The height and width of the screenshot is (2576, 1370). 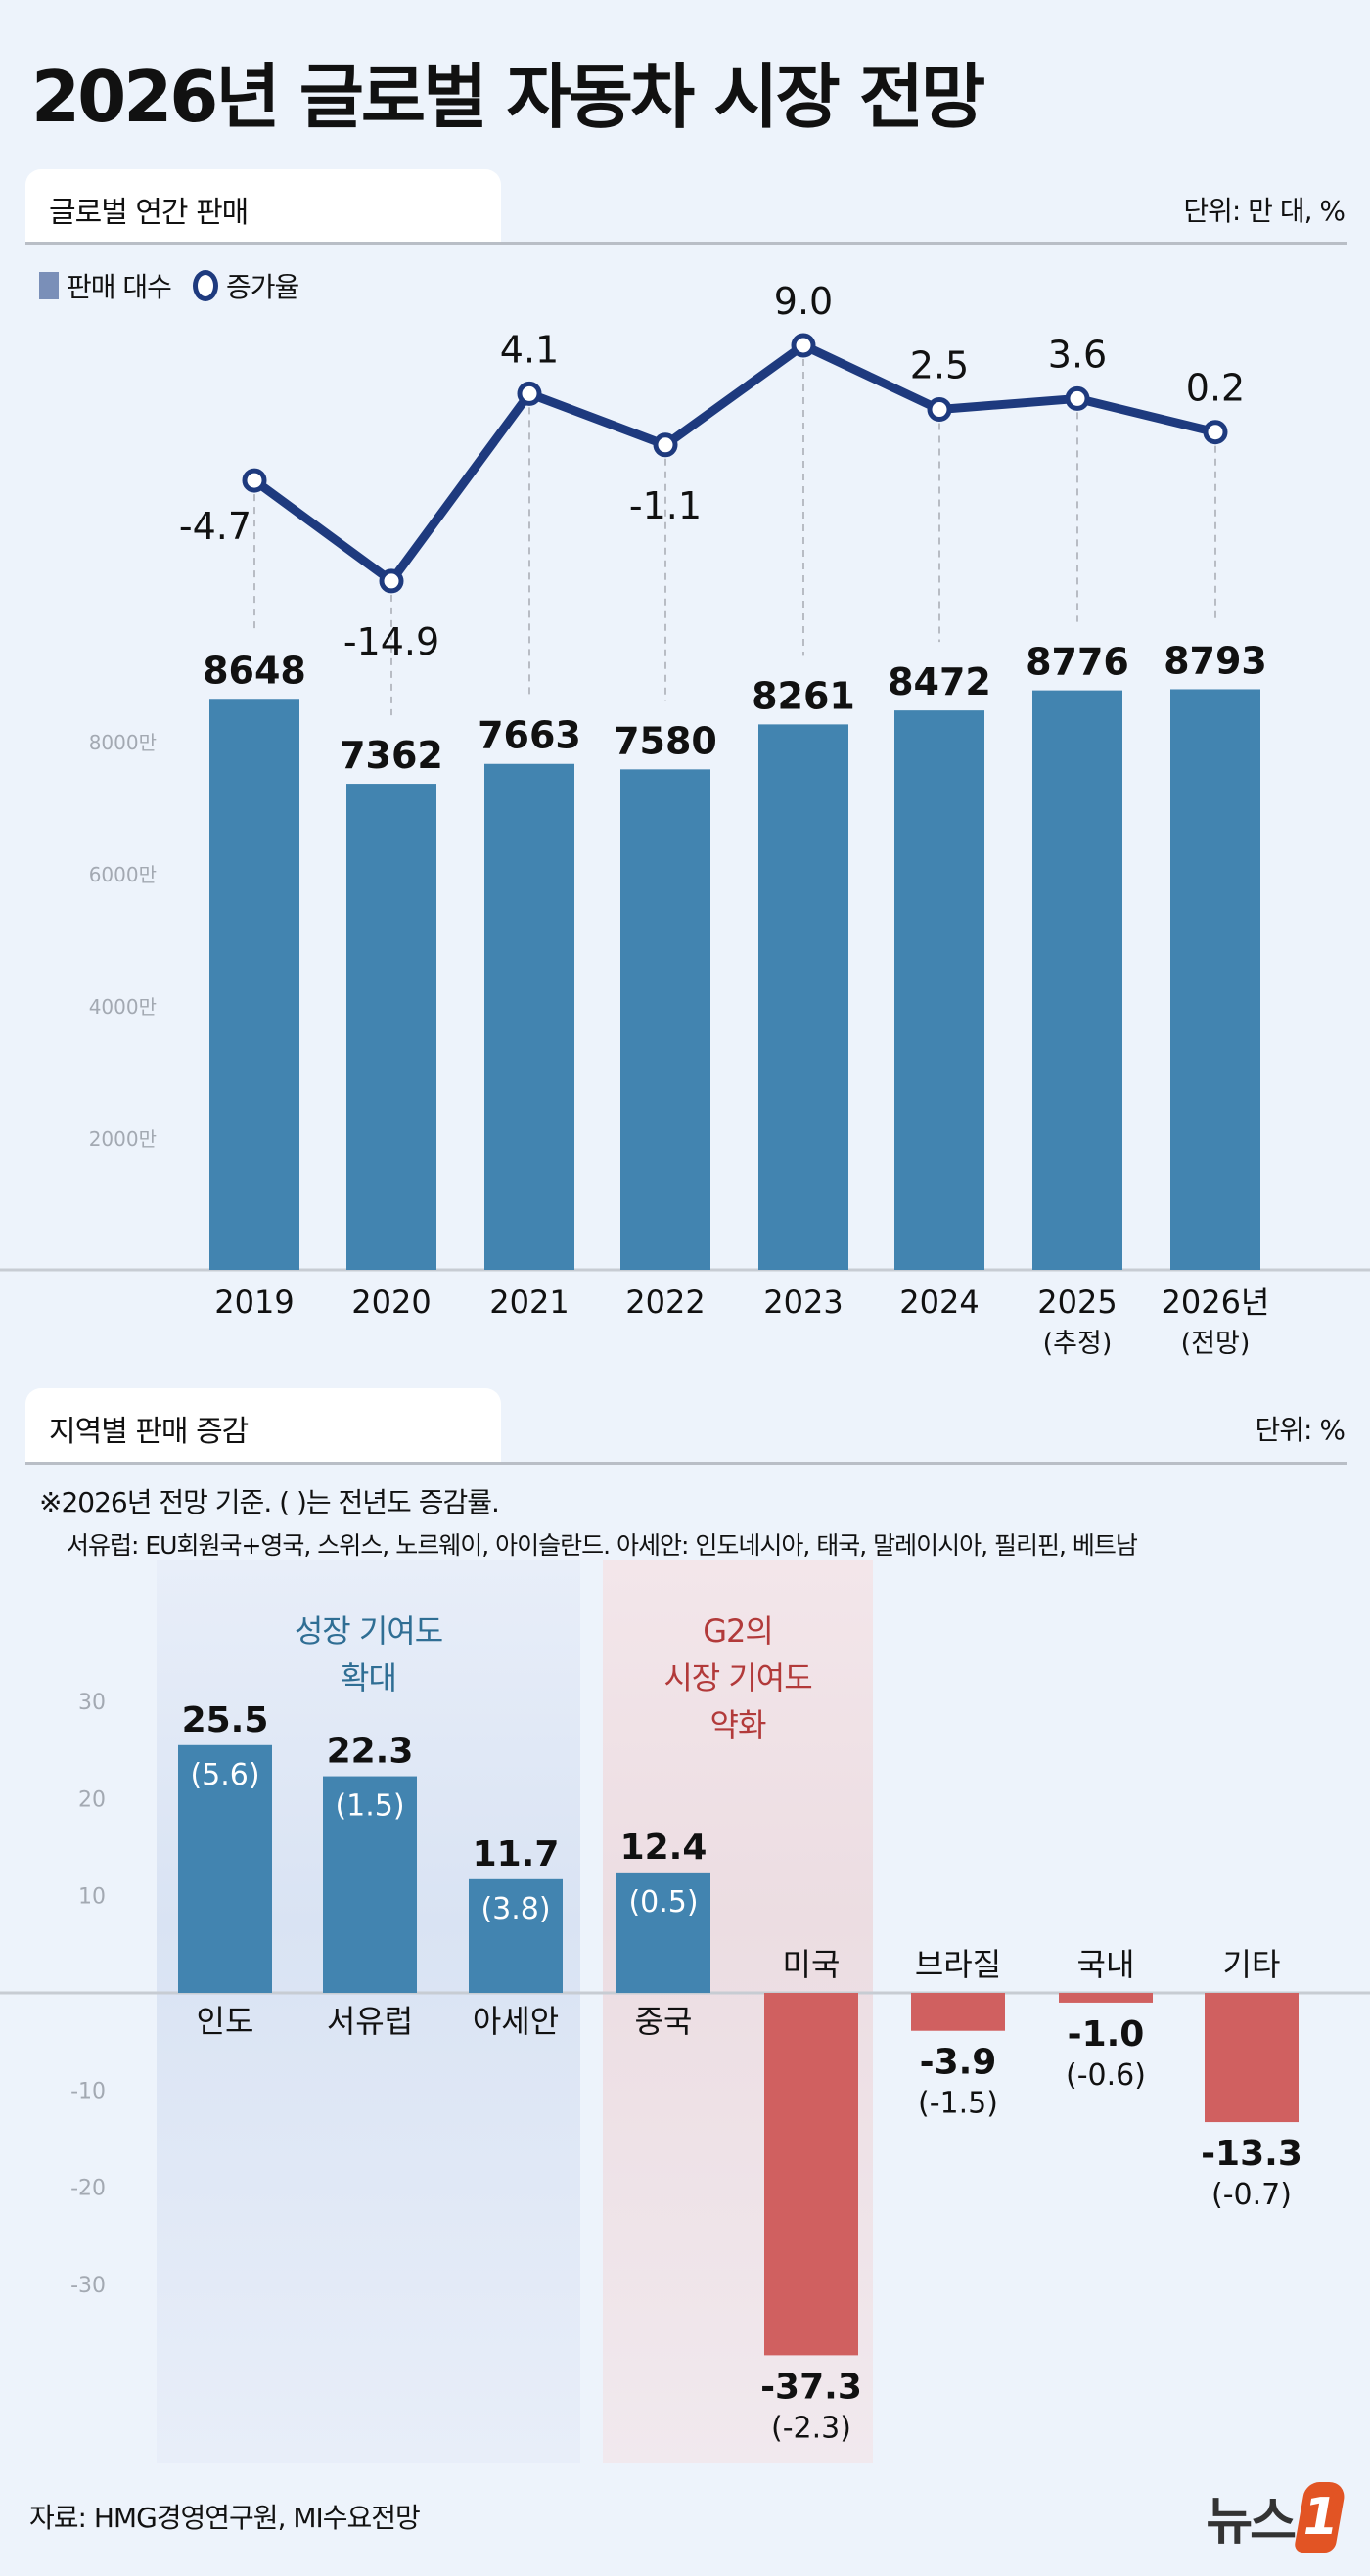 I want to click on prior-year-label: (3.8), so click(x=515, y=1909).